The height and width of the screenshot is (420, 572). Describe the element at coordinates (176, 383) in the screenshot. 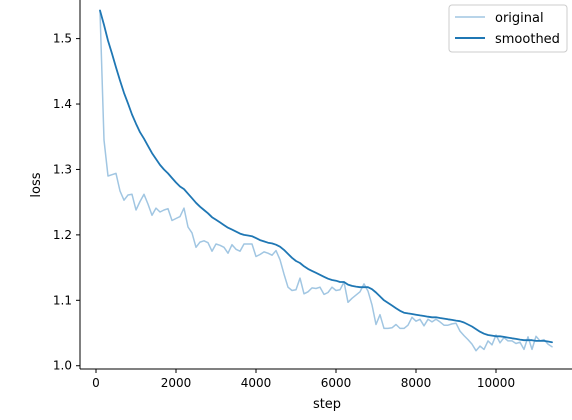

I see `x-tick-label: 2000` at that location.